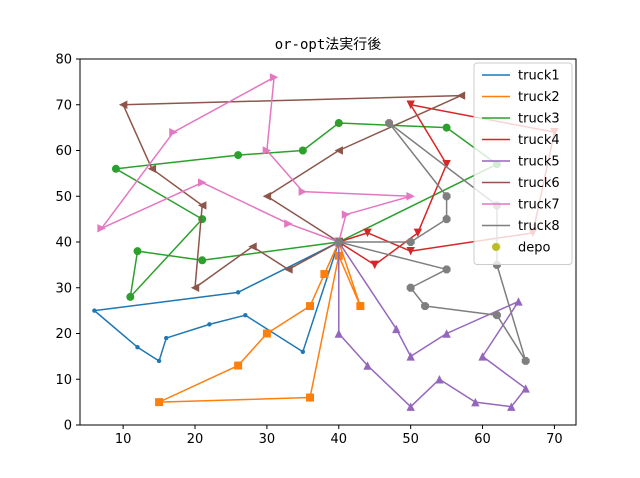 The height and width of the screenshot is (478, 640). What do you see at coordinates (339, 439) in the screenshot?
I see `x-tick-label: 40` at bounding box center [339, 439].